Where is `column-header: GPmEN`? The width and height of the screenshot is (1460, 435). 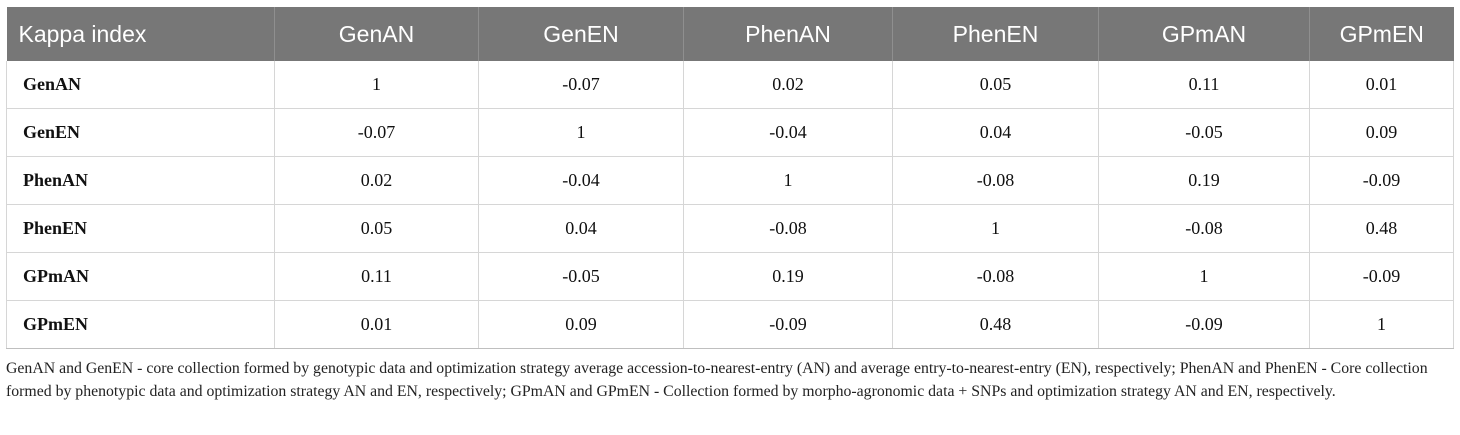
column-header: GPmEN is located at coordinates (1381, 34).